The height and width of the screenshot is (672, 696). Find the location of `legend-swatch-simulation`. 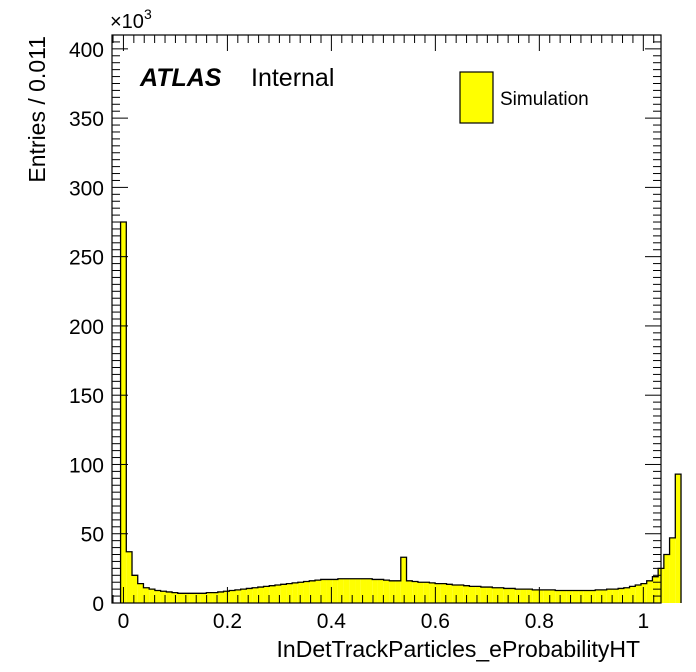

legend-swatch-simulation is located at coordinates (476, 97).